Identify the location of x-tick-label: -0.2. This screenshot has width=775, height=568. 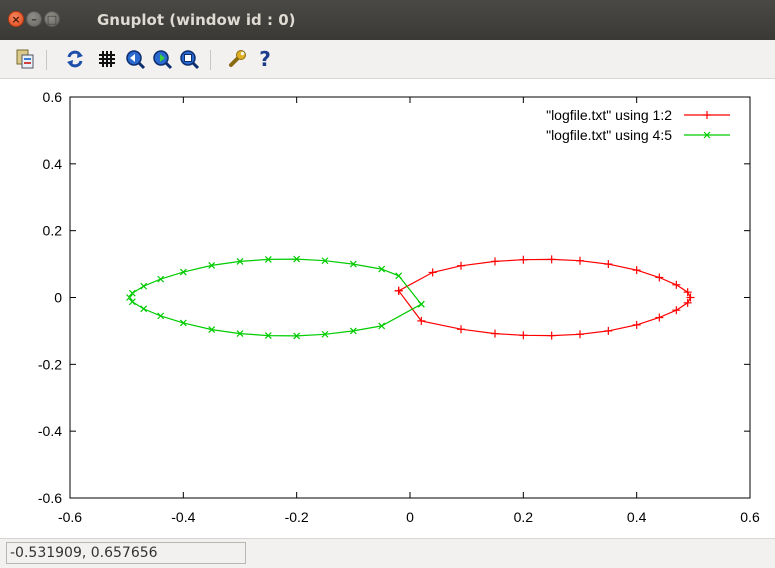
(297, 517).